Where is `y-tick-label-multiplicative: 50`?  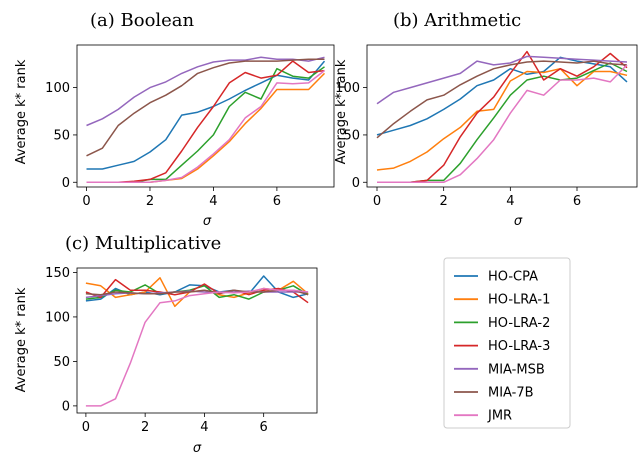 y-tick-label-multiplicative: 50 is located at coordinates (61, 362).